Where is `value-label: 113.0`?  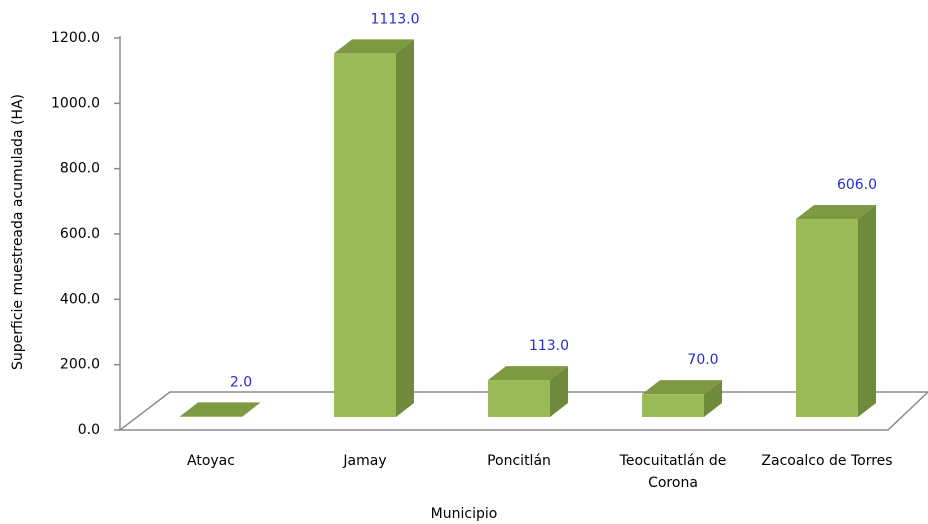 value-label: 113.0 is located at coordinates (549, 346).